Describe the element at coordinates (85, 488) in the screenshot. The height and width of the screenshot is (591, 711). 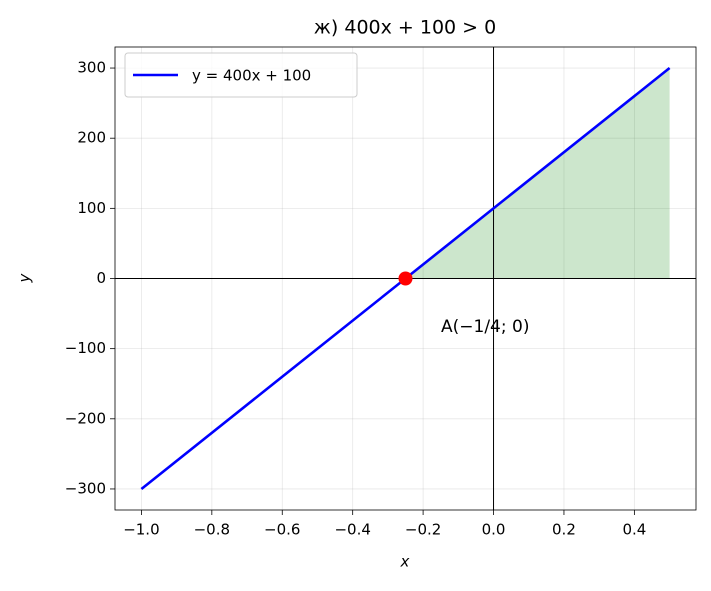
I see `y-tick-label: −300` at that location.